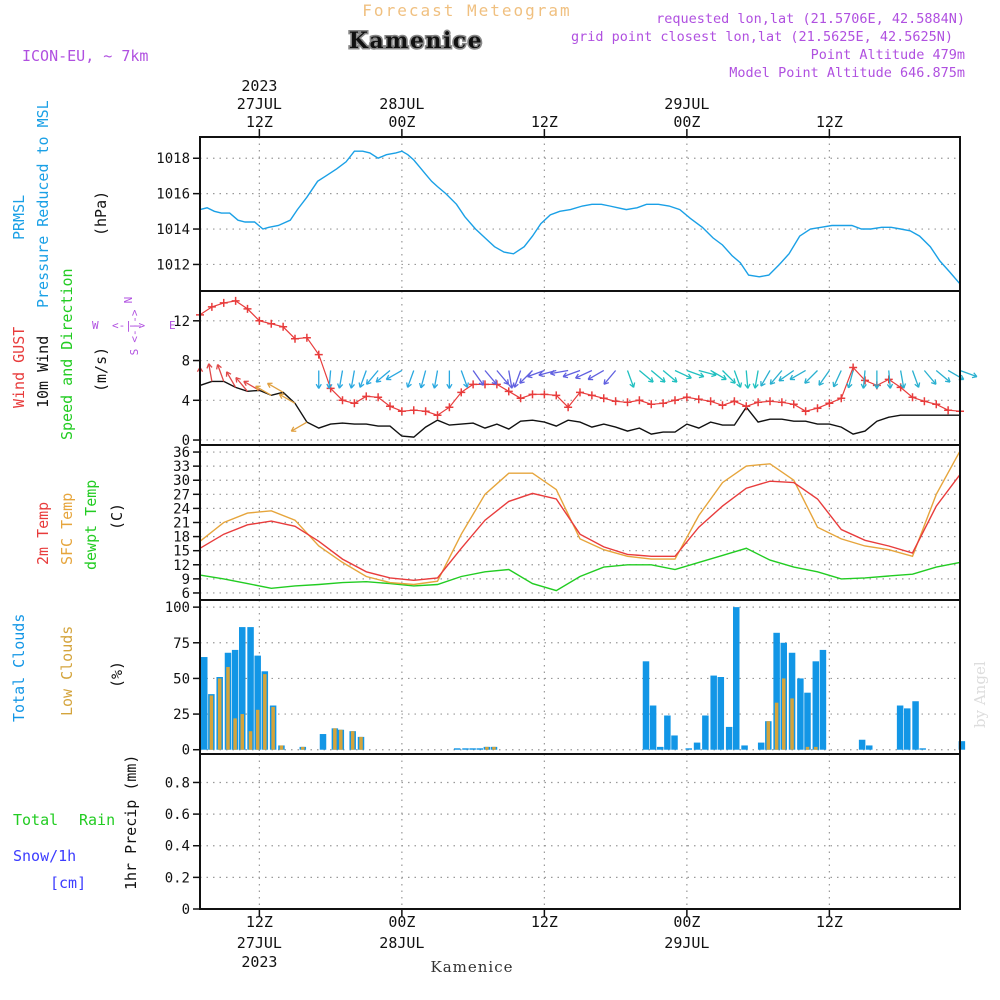  Describe the element at coordinates (259, 86) in the screenshot. I see `top-year: 2023` at that location.